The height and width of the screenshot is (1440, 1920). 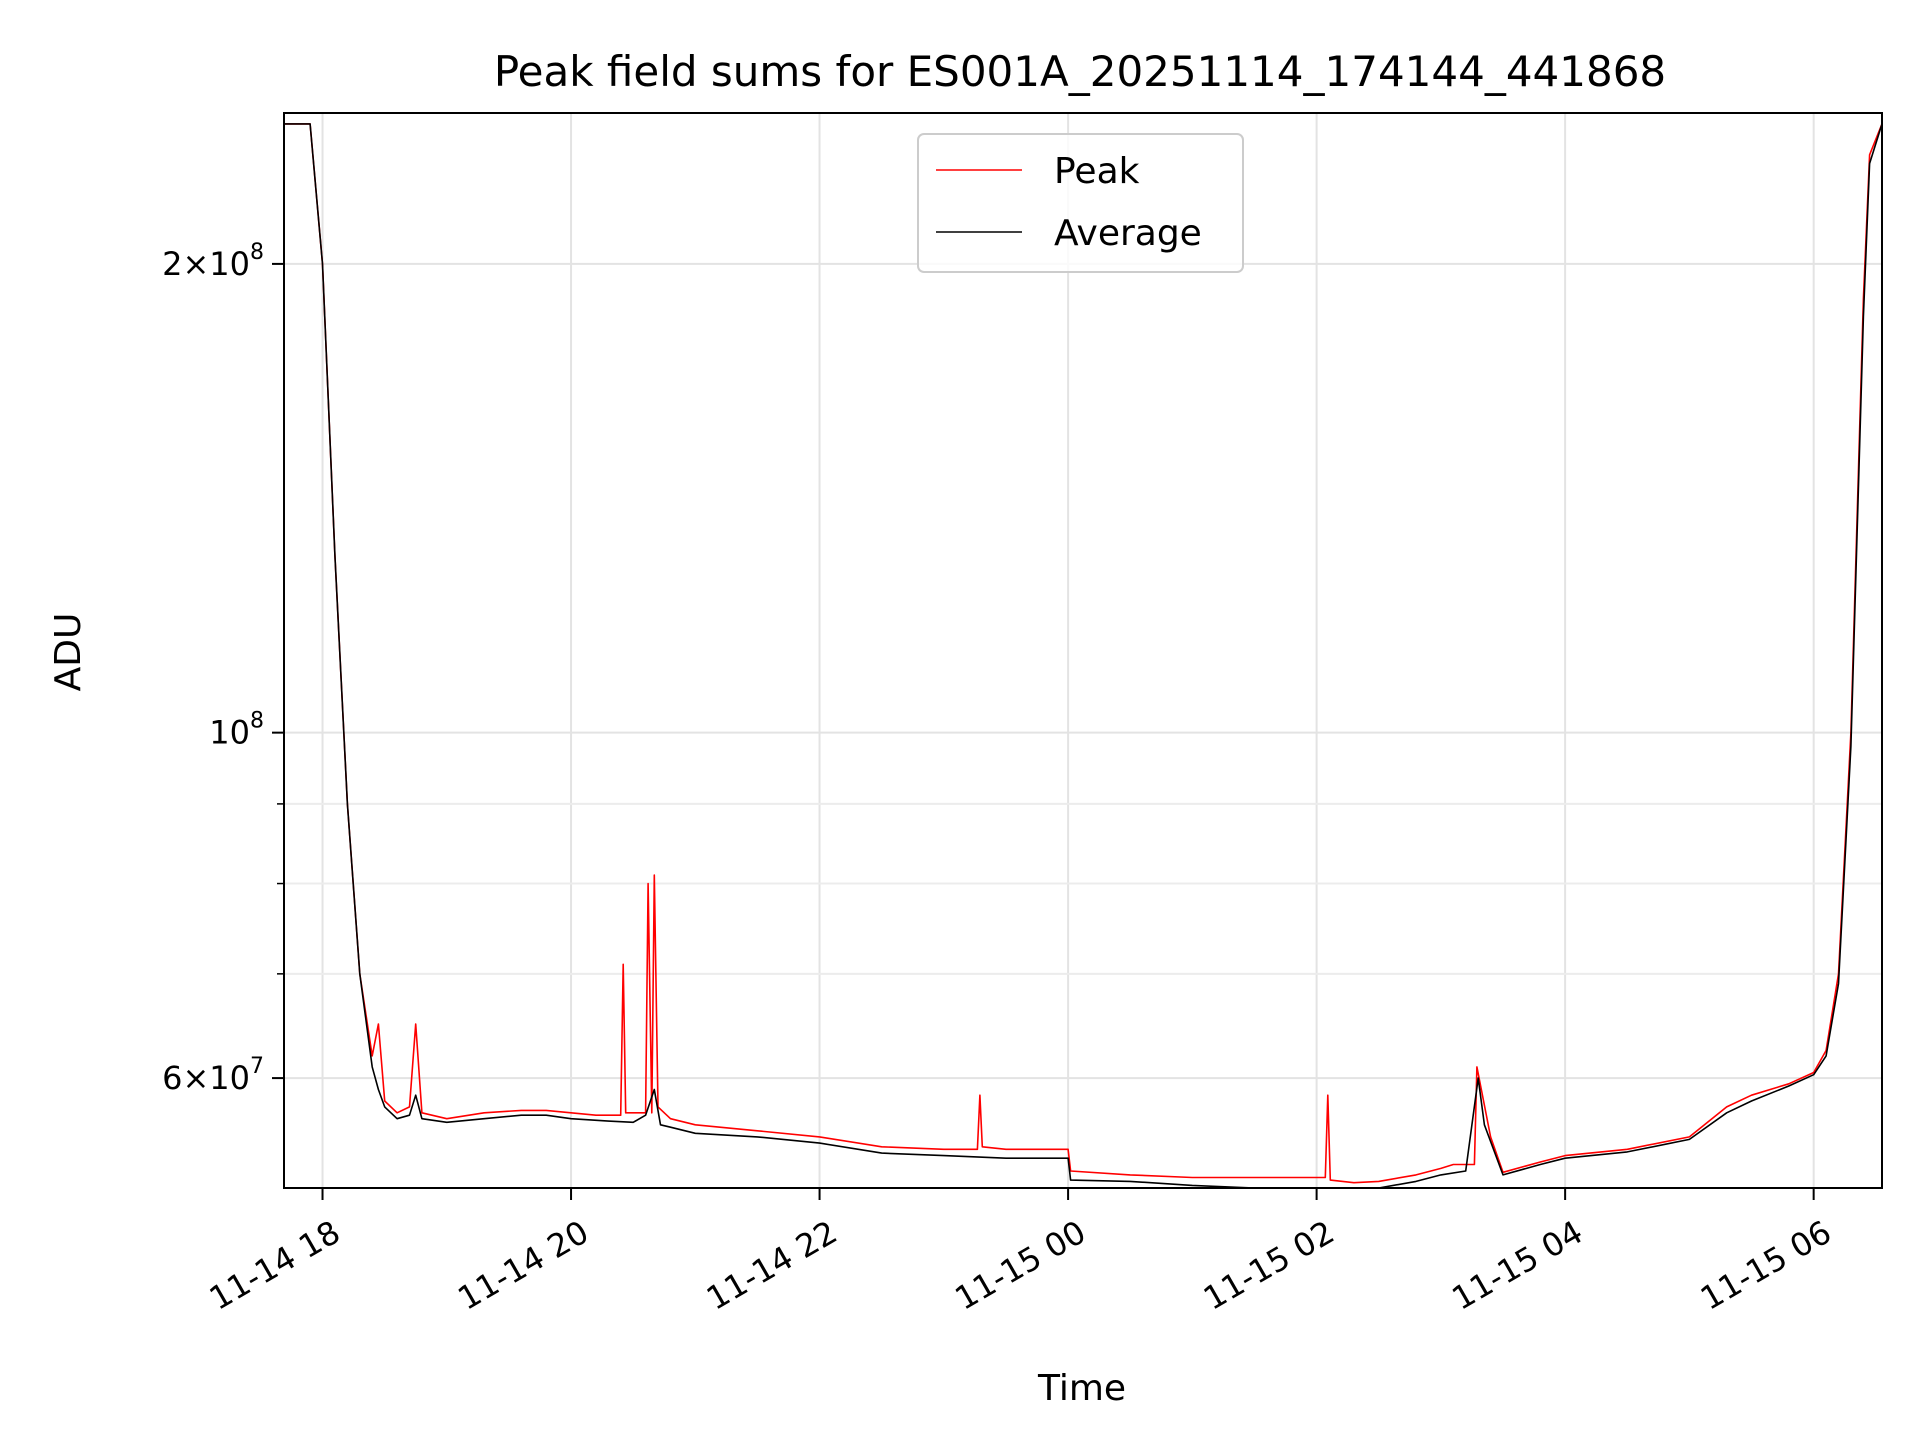 I want to click on legend-average-label: Average, so click(x=1128, y=233).